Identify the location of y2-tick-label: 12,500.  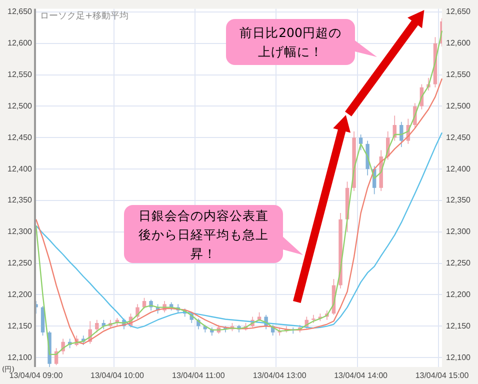
(459, 105).